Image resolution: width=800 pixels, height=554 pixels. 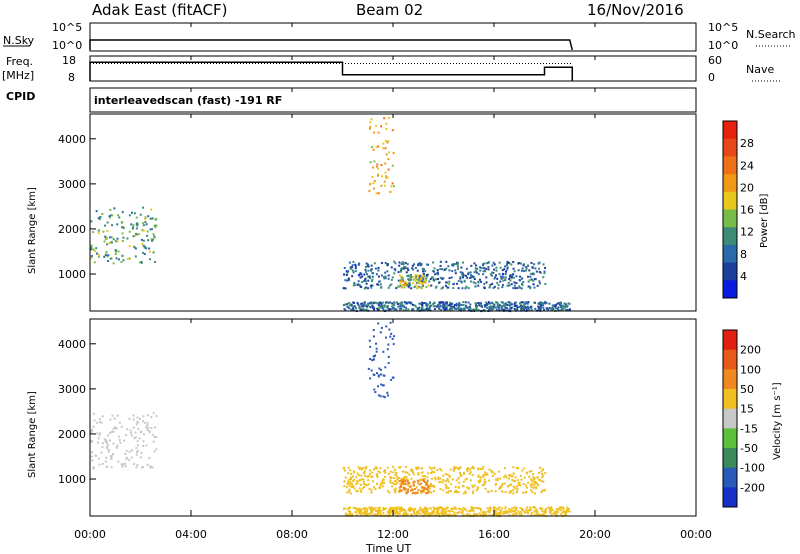 What do you see at coordinates (730, 271) in the screenshot?
I see `colorbar-swatch` at bounding box center [730, 271].